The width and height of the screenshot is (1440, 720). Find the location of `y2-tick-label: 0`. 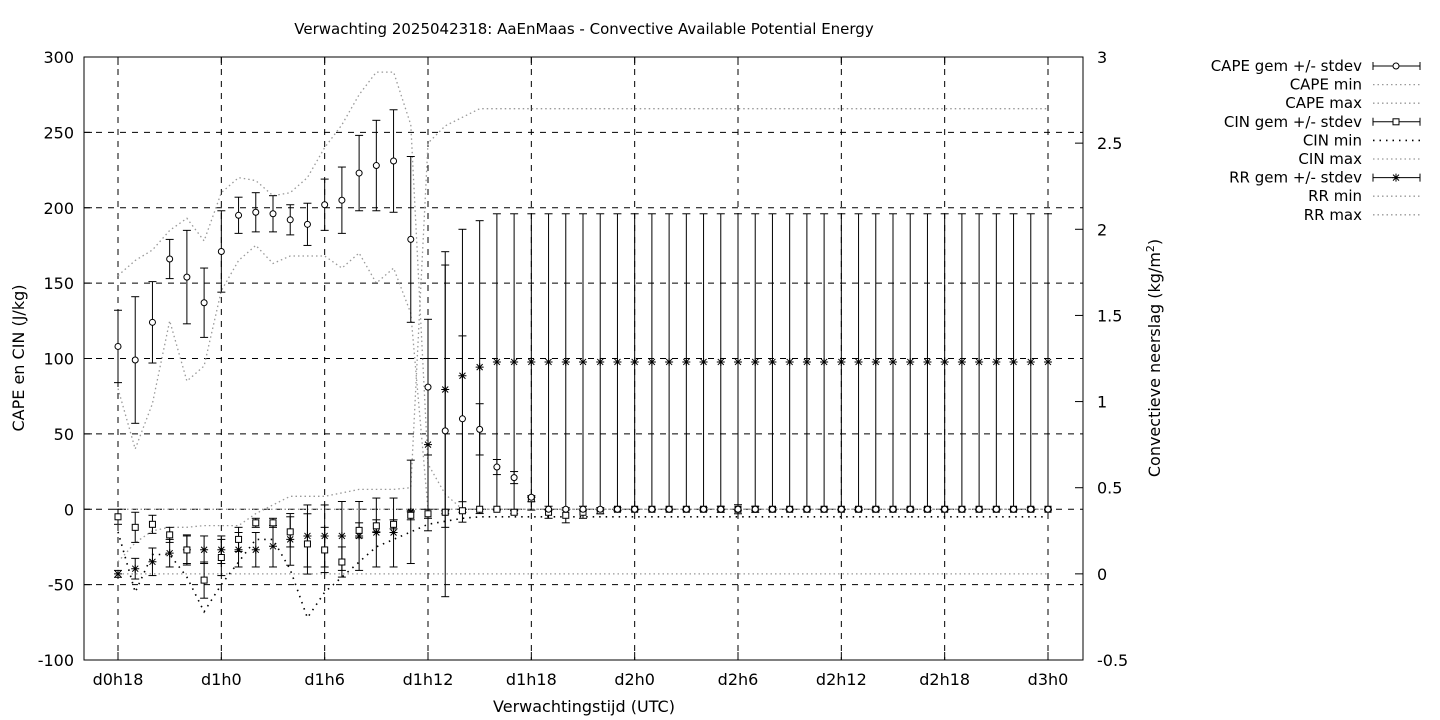

y2-tick-label: 0 is located at coordinates (1102, 574).